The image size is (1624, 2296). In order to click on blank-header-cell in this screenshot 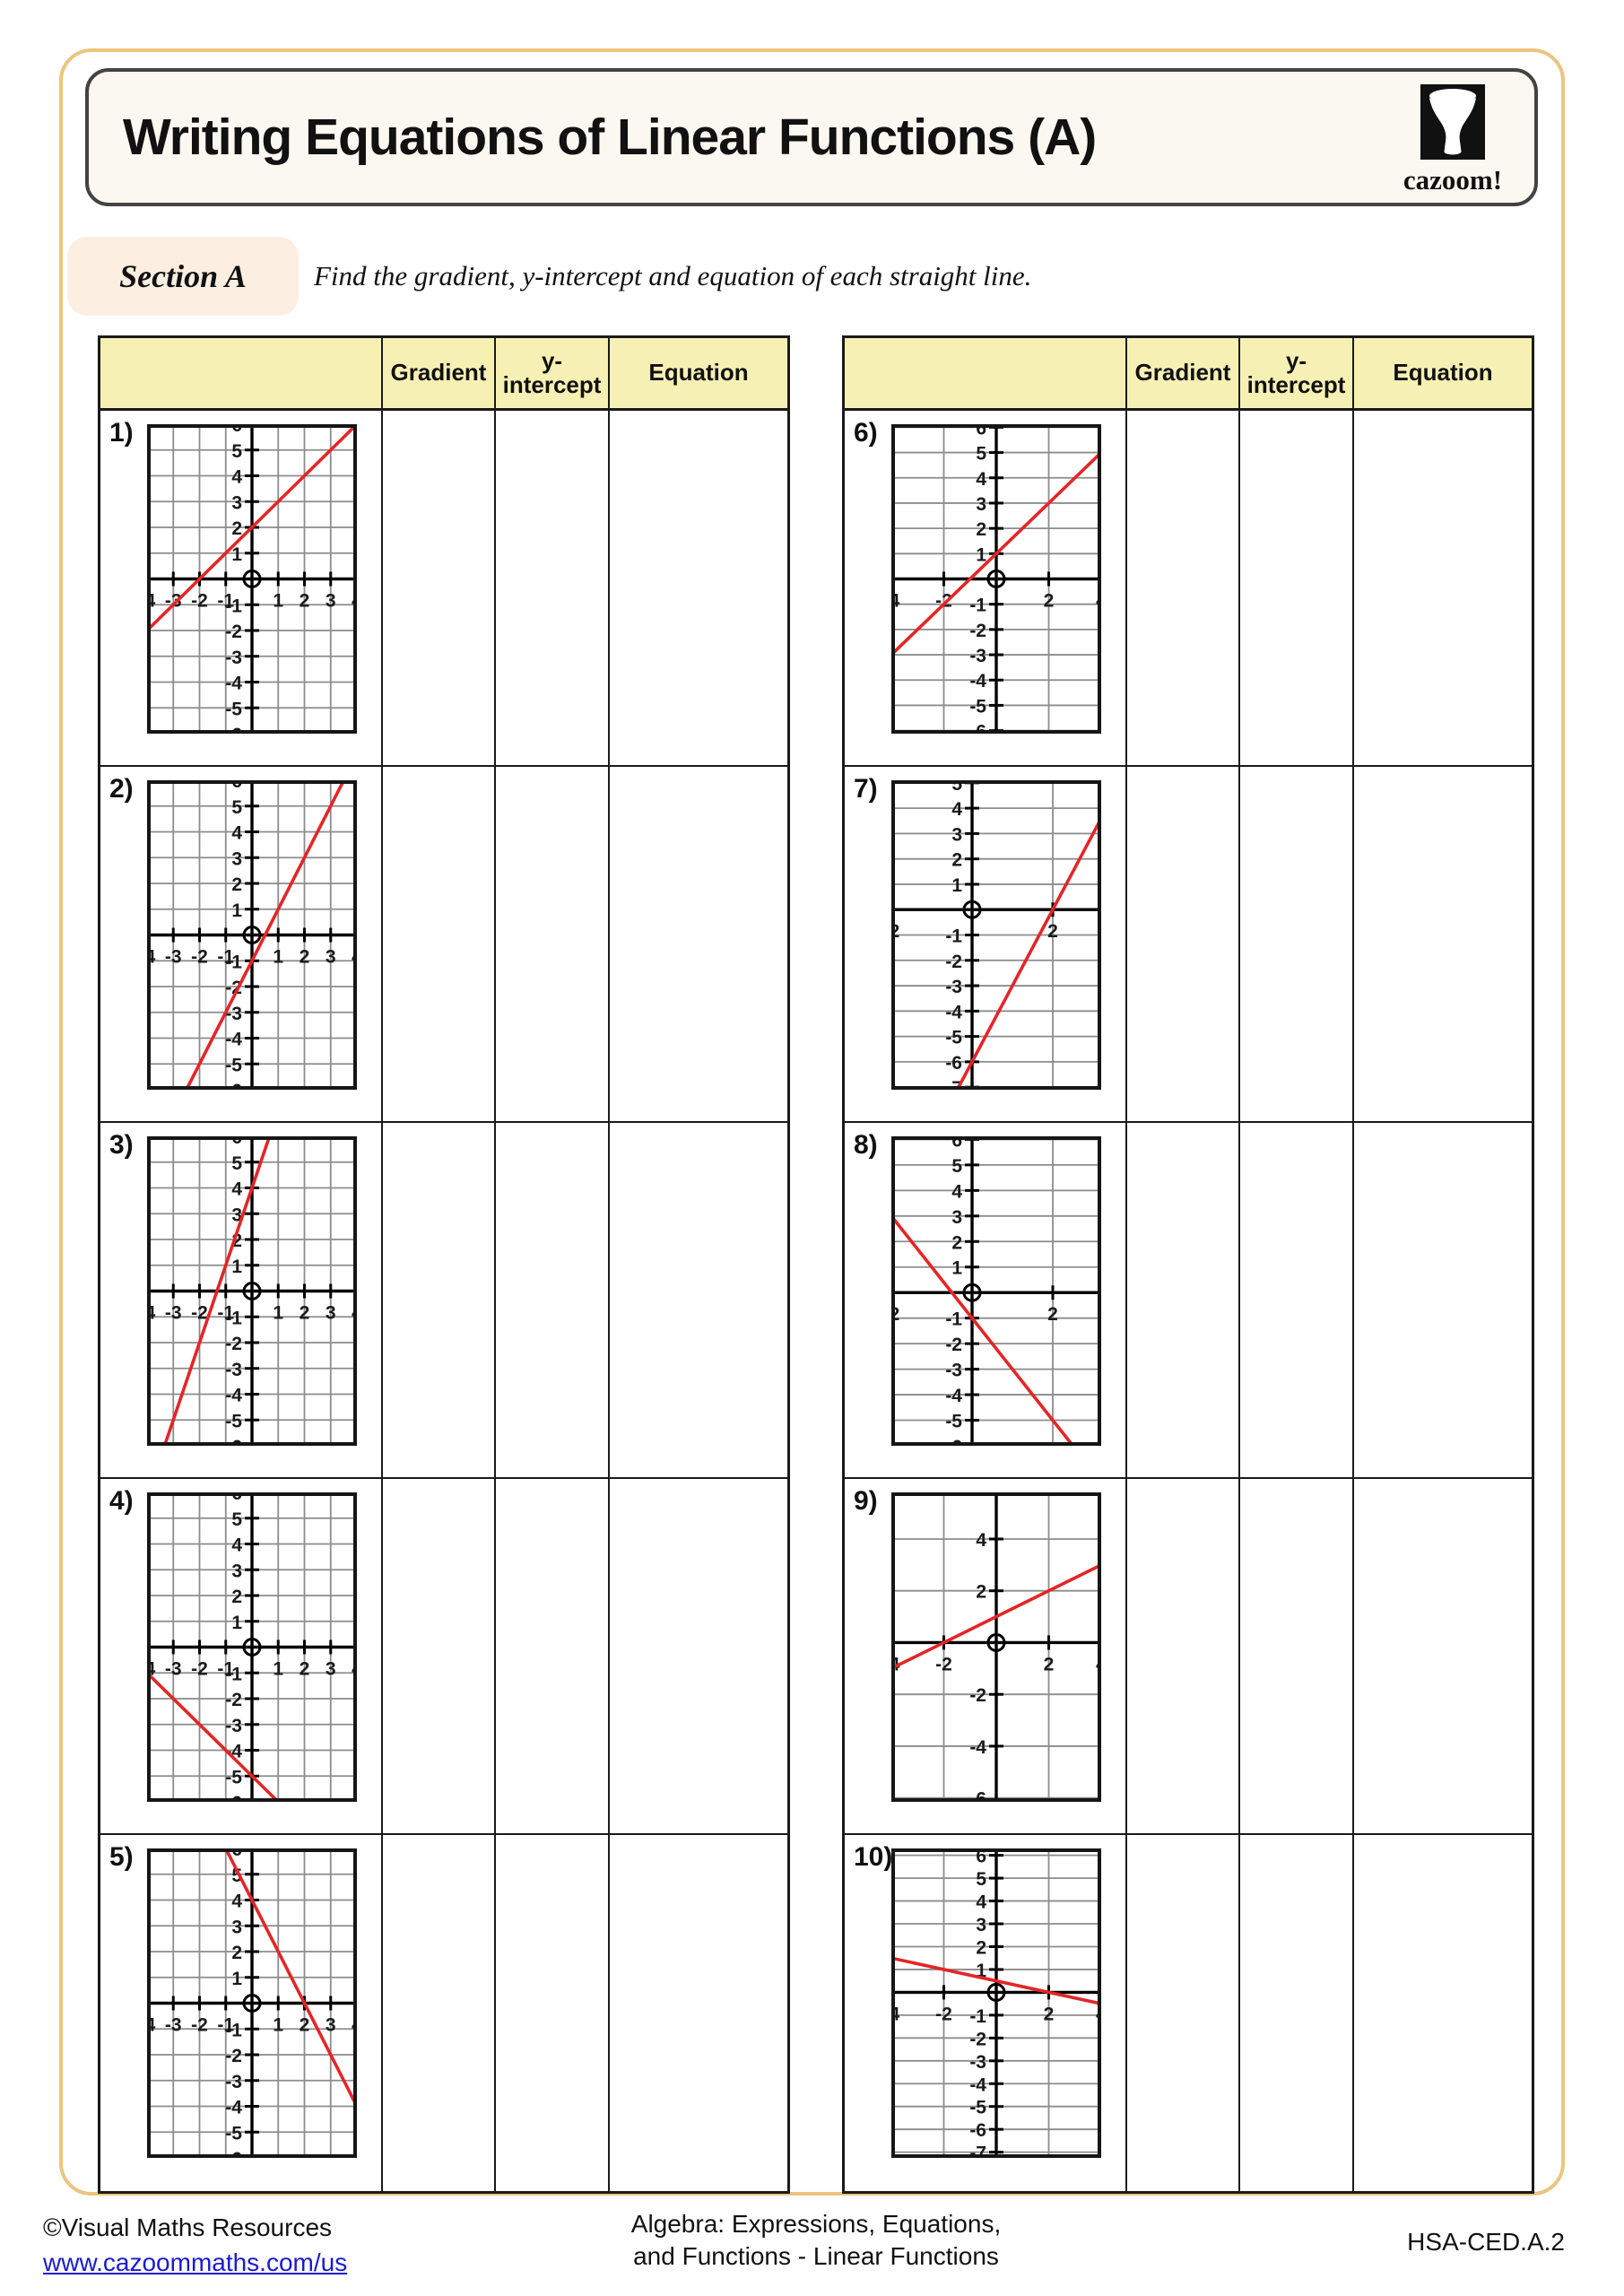, I will do `click(985, 374)`.